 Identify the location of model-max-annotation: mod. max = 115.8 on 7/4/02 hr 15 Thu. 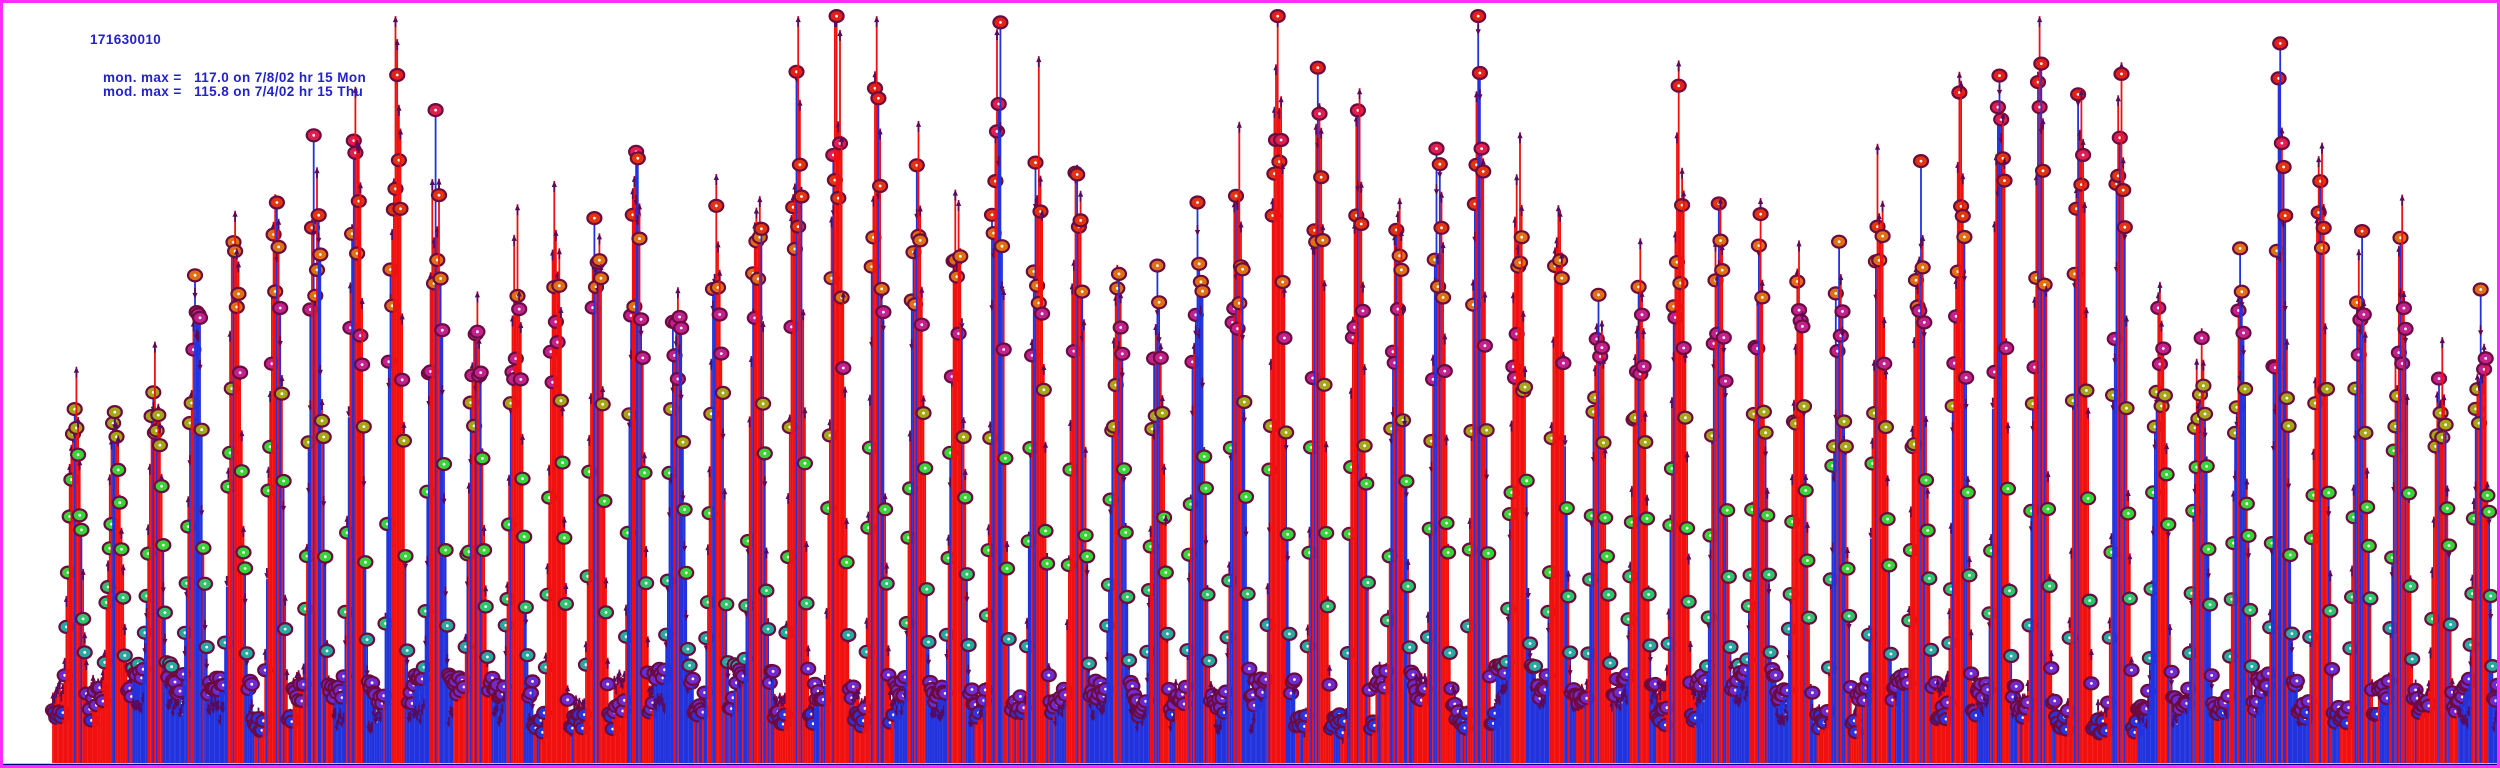
(233, 91).